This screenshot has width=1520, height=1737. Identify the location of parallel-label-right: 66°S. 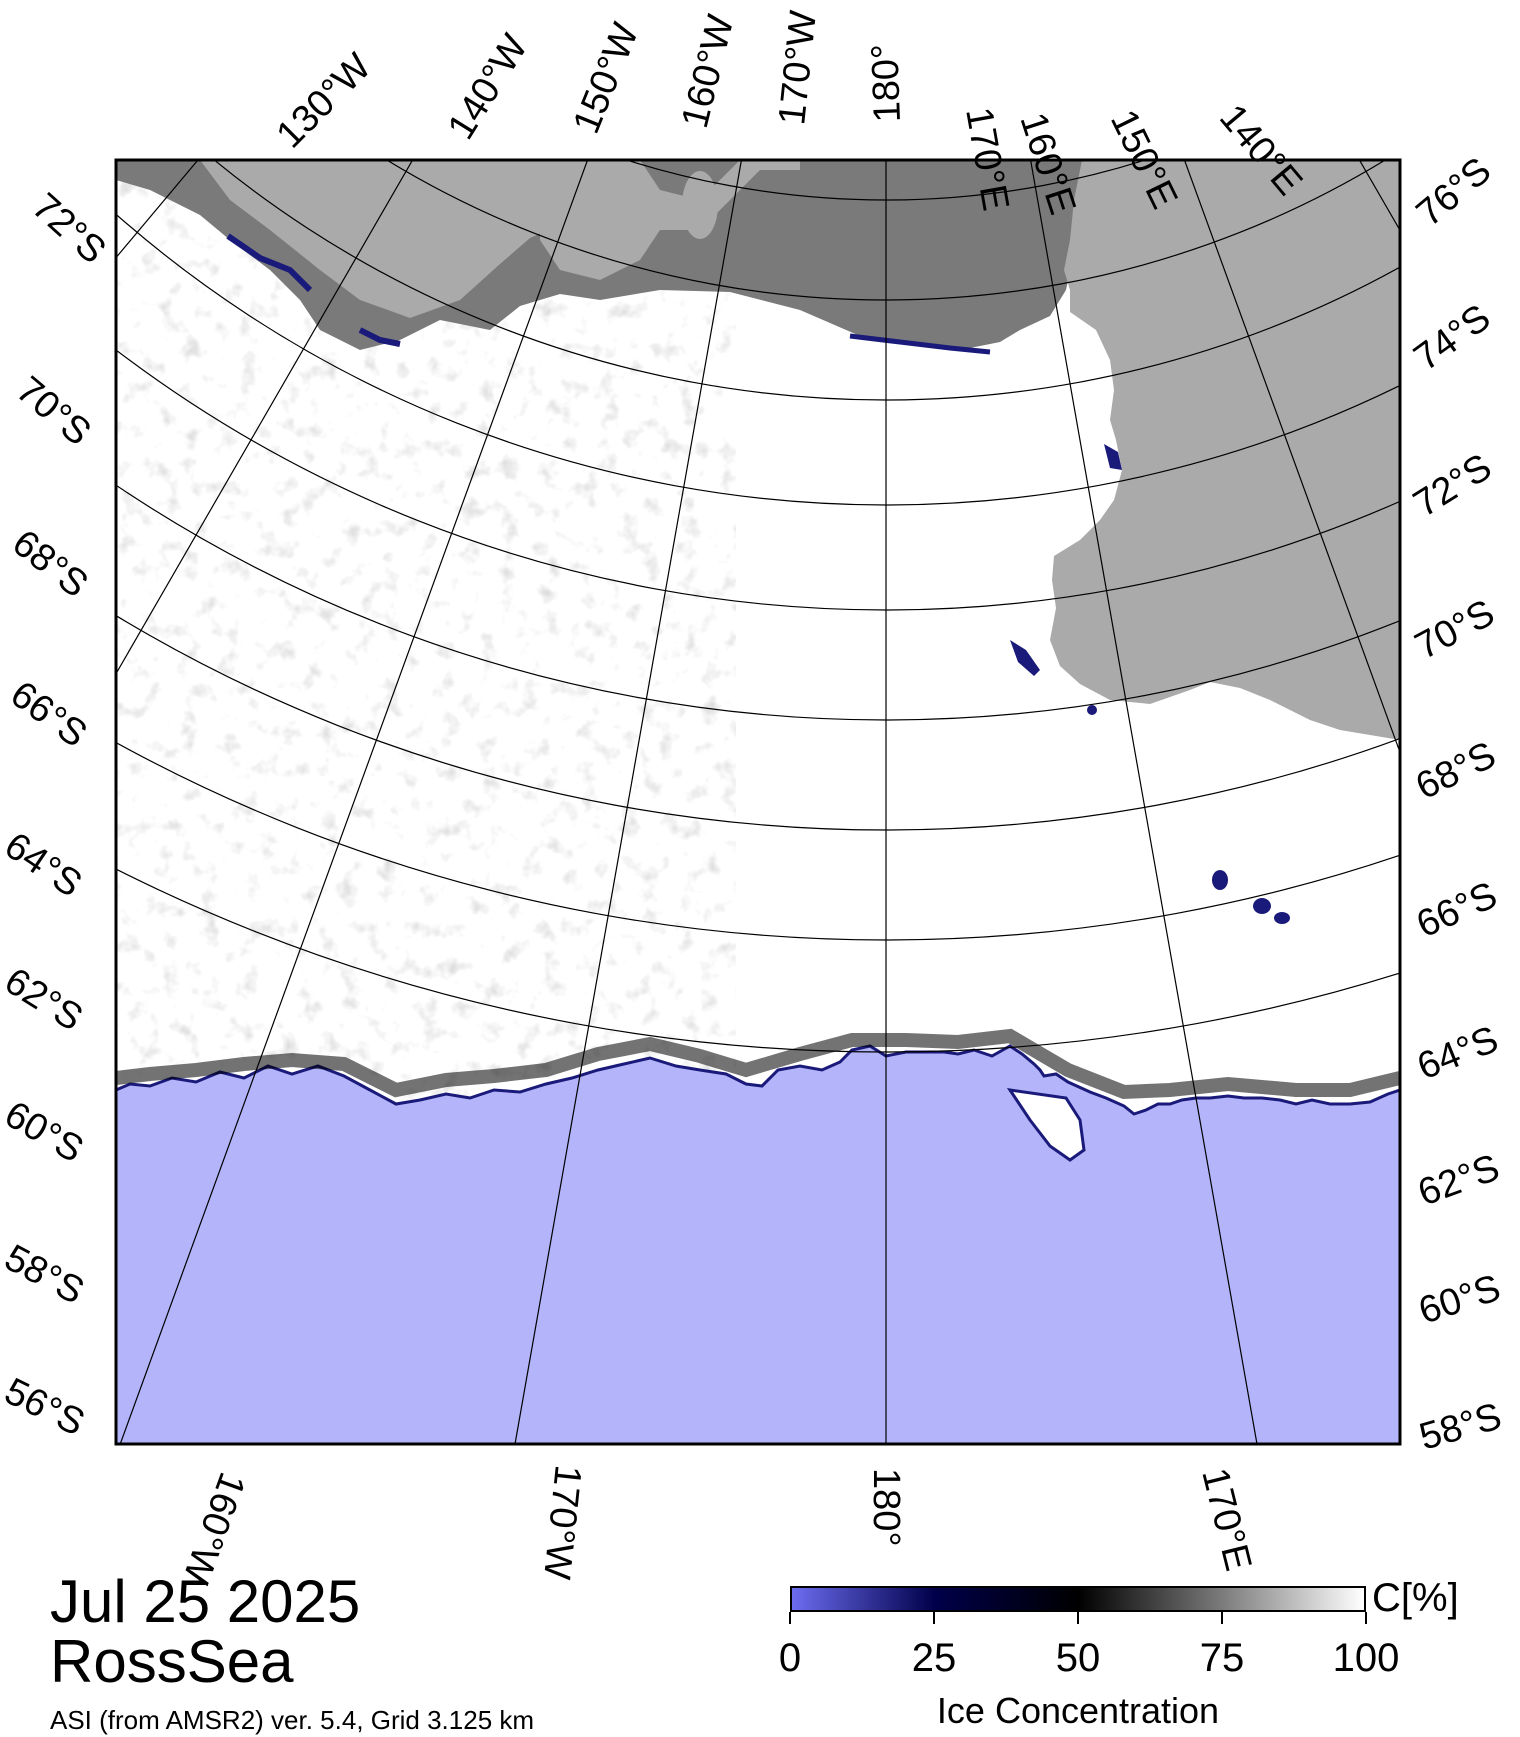
(1457, 910).